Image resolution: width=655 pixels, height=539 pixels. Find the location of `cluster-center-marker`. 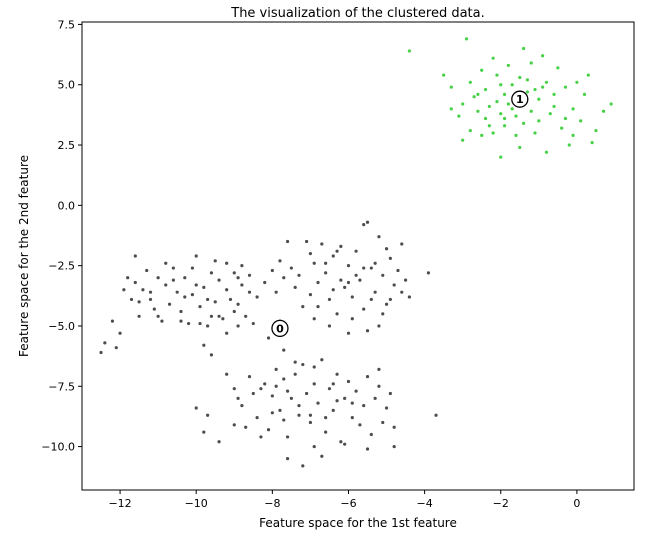

cluster-center-marker is located at coordinates (520, 99).